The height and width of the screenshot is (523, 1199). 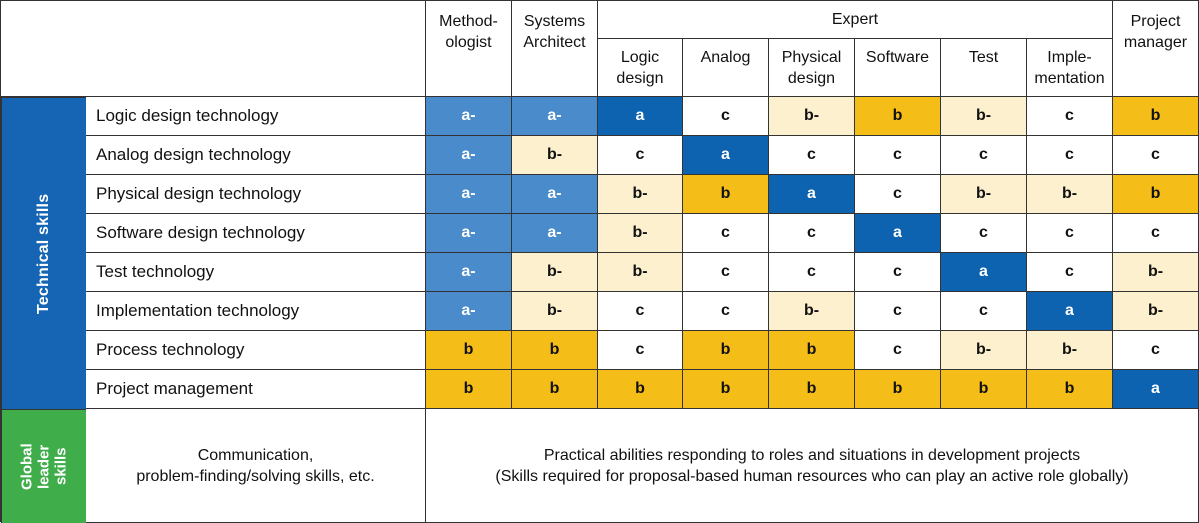 What do you see at coordinates (984, 68) in the screenshot?
I see `col-header-test: Test` at bounding box center [984, 68].